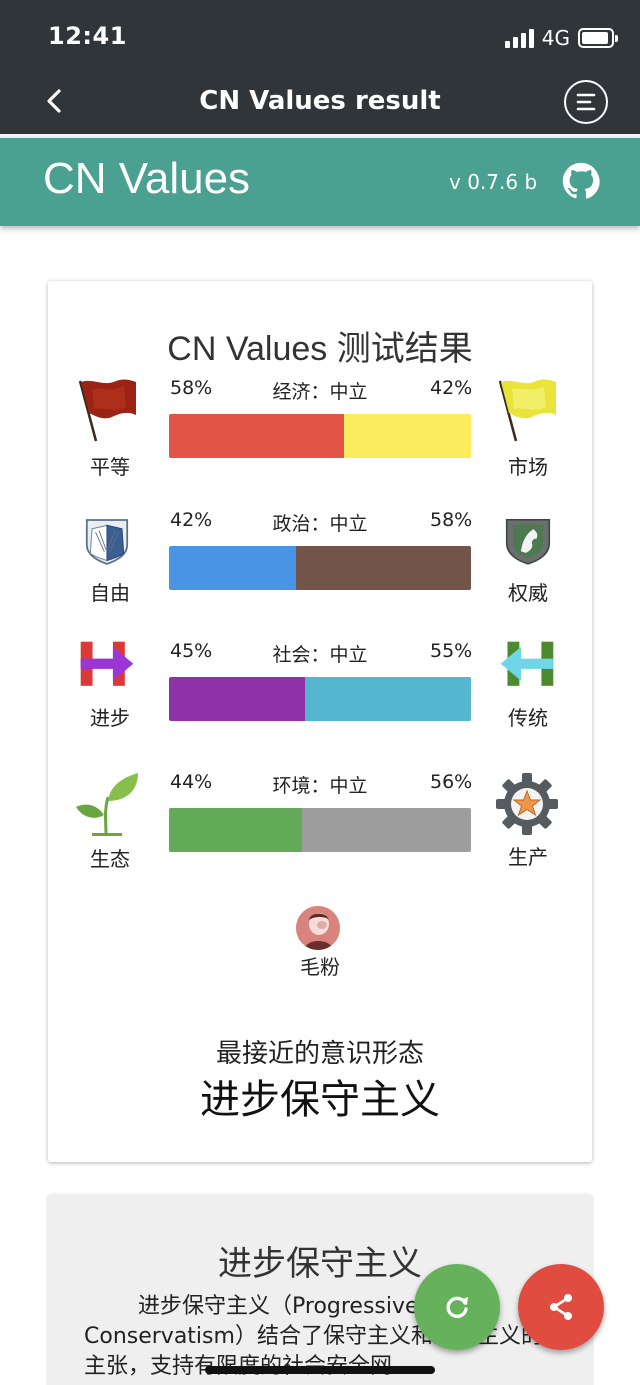  What do you see at coordinates (519, 38) in the screenshot?
I see `signal-icon` at bounding box center [519, 38].